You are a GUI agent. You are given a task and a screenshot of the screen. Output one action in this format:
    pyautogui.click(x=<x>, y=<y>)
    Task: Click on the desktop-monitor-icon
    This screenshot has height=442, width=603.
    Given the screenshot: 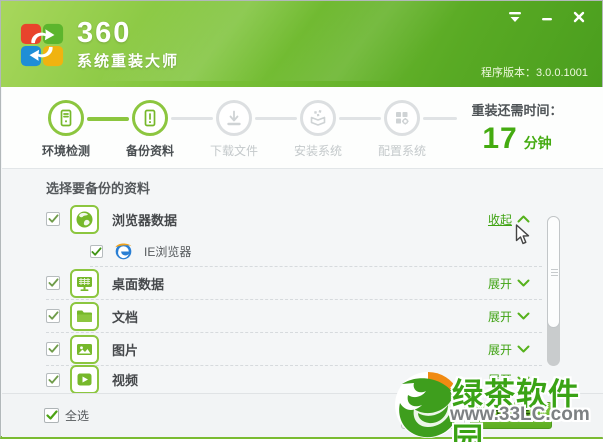 What is the action you would take?
    pyautogui.click(x=84, y=283)
    